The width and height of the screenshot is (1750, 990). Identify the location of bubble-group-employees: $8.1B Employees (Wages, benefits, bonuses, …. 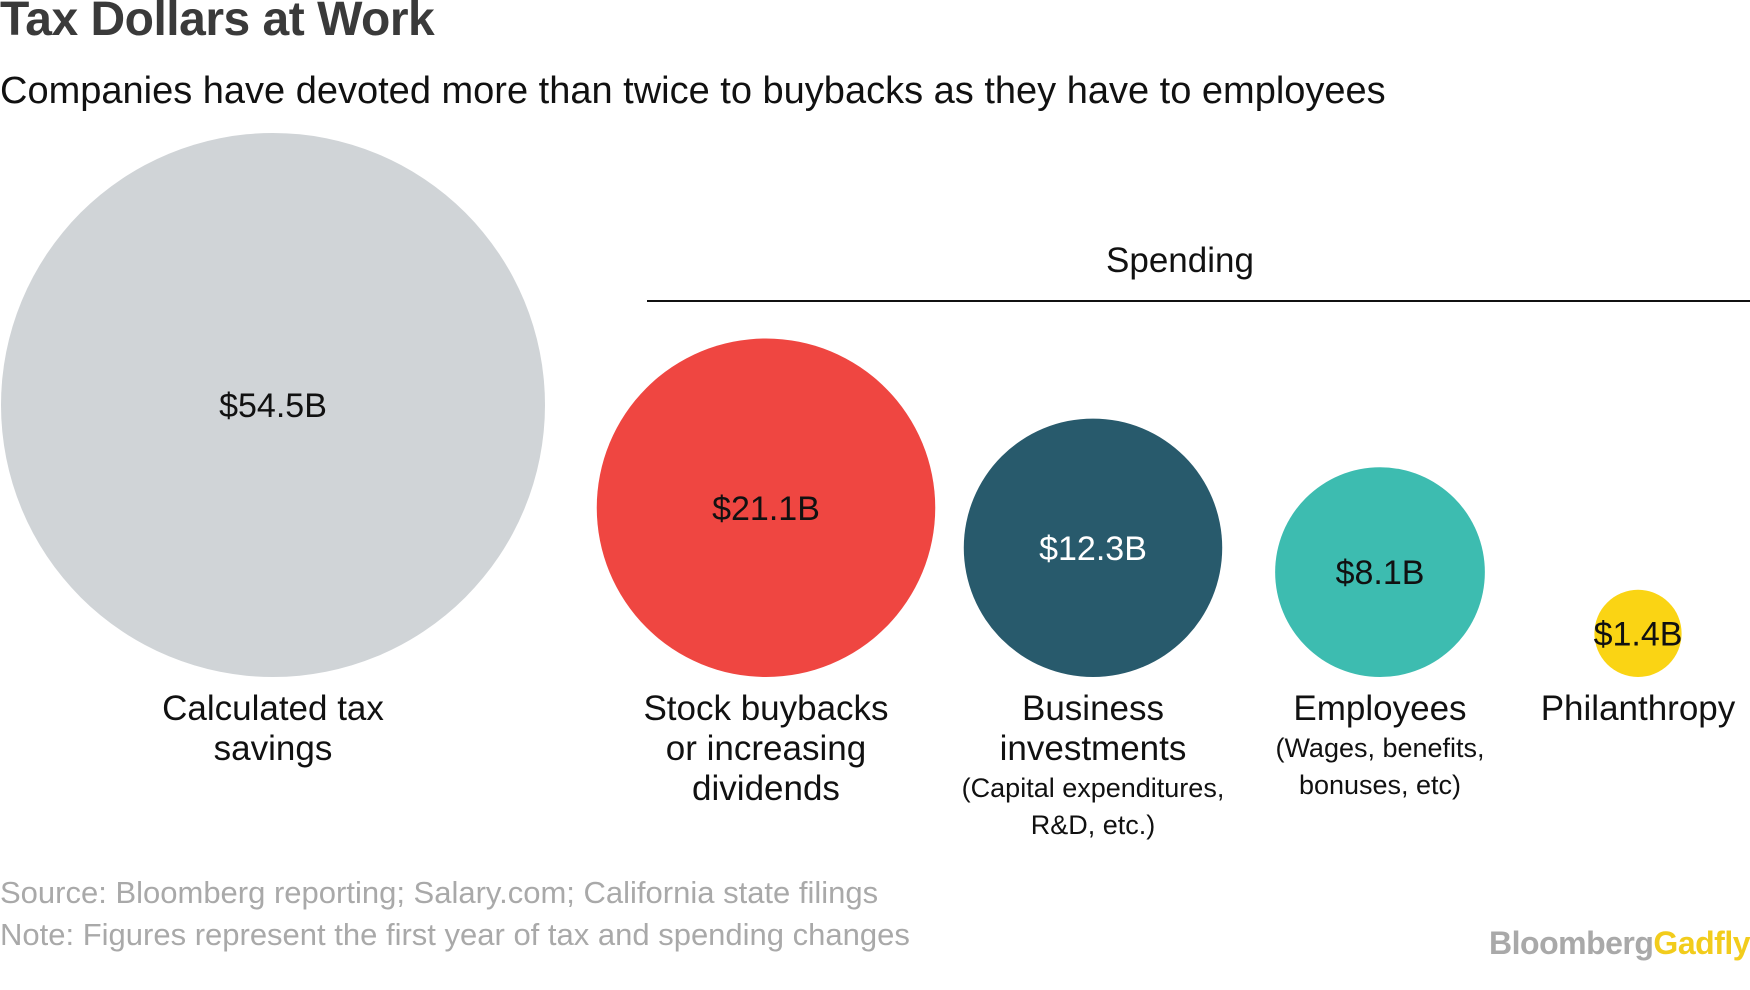
(1380, 633).